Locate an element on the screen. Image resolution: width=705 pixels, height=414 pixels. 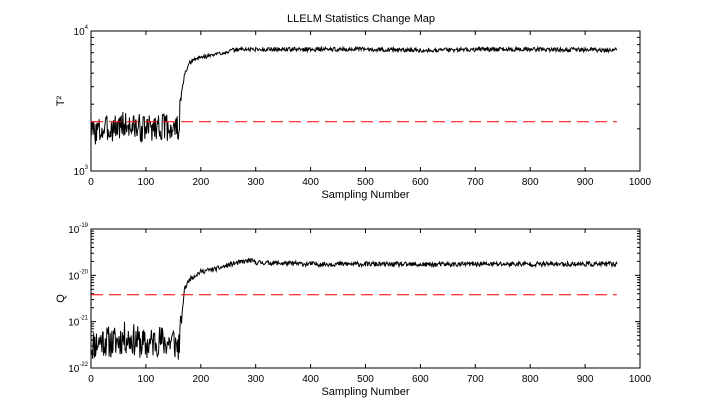
chart-title: LLELM Statistics Change Map is located at coordinates (361, 19).